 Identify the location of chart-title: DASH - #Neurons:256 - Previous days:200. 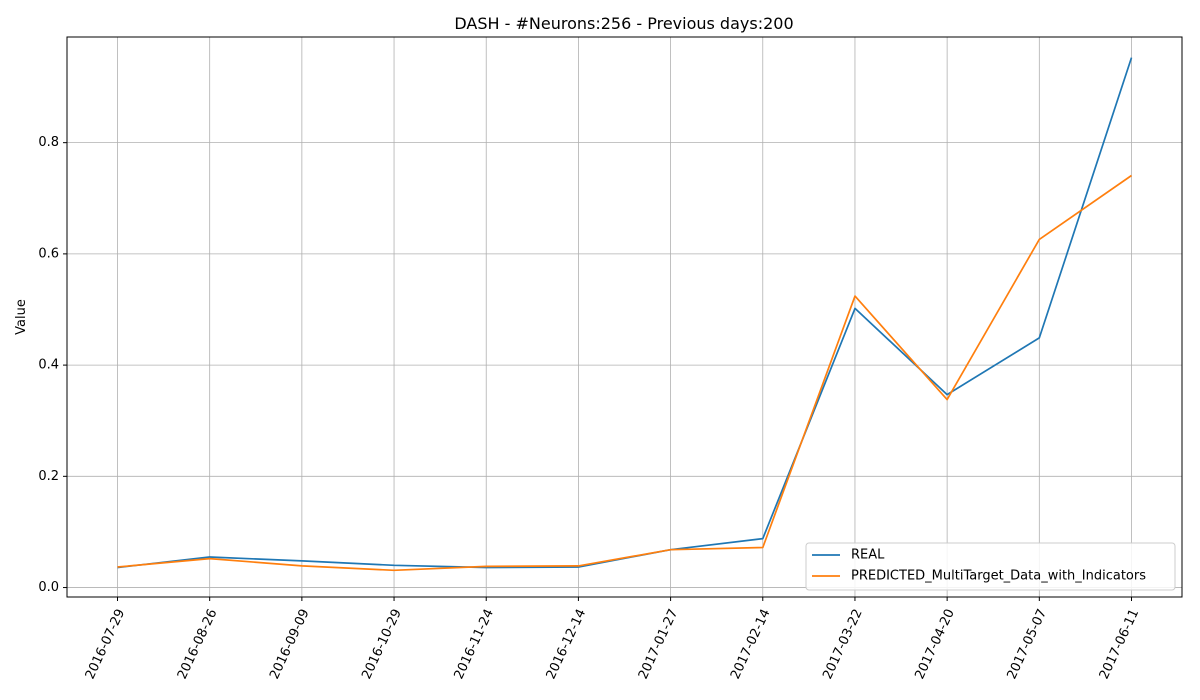
(623, 23).